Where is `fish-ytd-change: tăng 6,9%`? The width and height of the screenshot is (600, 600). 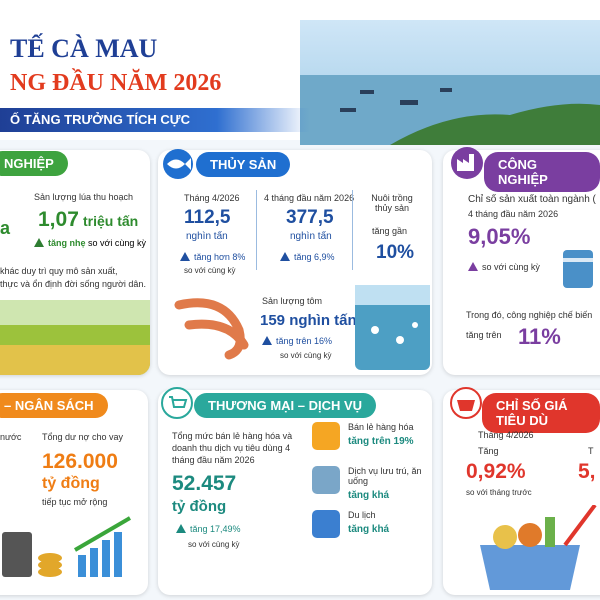
fish-ytd-change: tăng 6,9% is located at coordinates (314, 257).